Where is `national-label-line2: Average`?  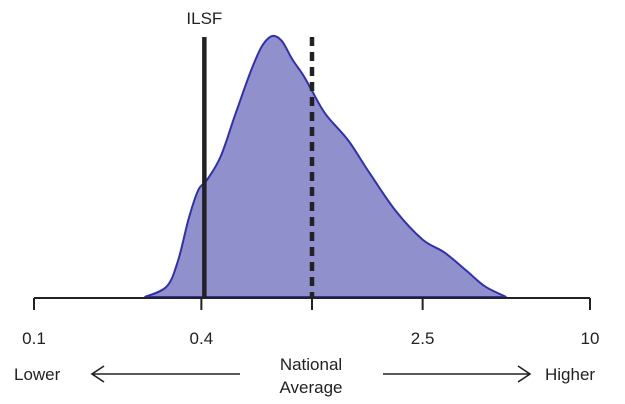
national-label-line2: Average is located at coordinates (310, 387).